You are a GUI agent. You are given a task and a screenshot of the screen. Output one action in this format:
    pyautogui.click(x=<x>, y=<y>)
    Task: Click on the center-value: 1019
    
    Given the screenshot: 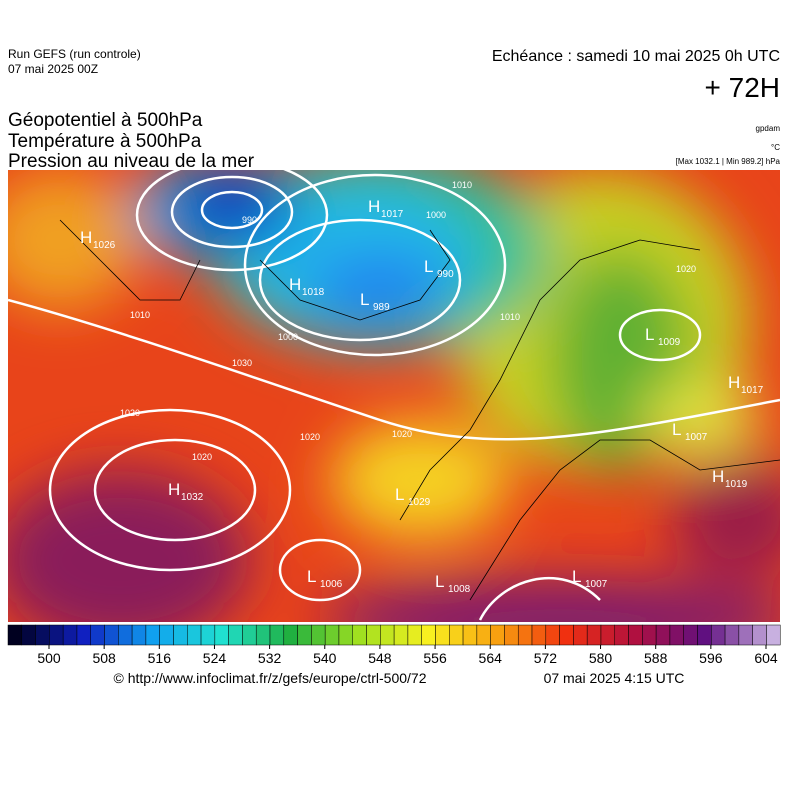 What is the action you would take?
    pyautogui.click(x=736, y=484)
    